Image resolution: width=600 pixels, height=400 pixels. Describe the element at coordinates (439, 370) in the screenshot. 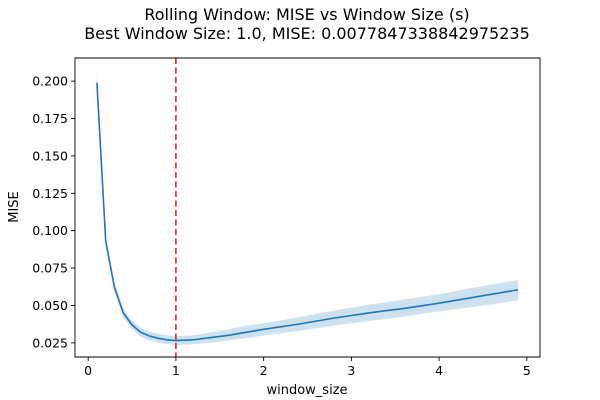

I see `x-tick-label: 4` at that location.